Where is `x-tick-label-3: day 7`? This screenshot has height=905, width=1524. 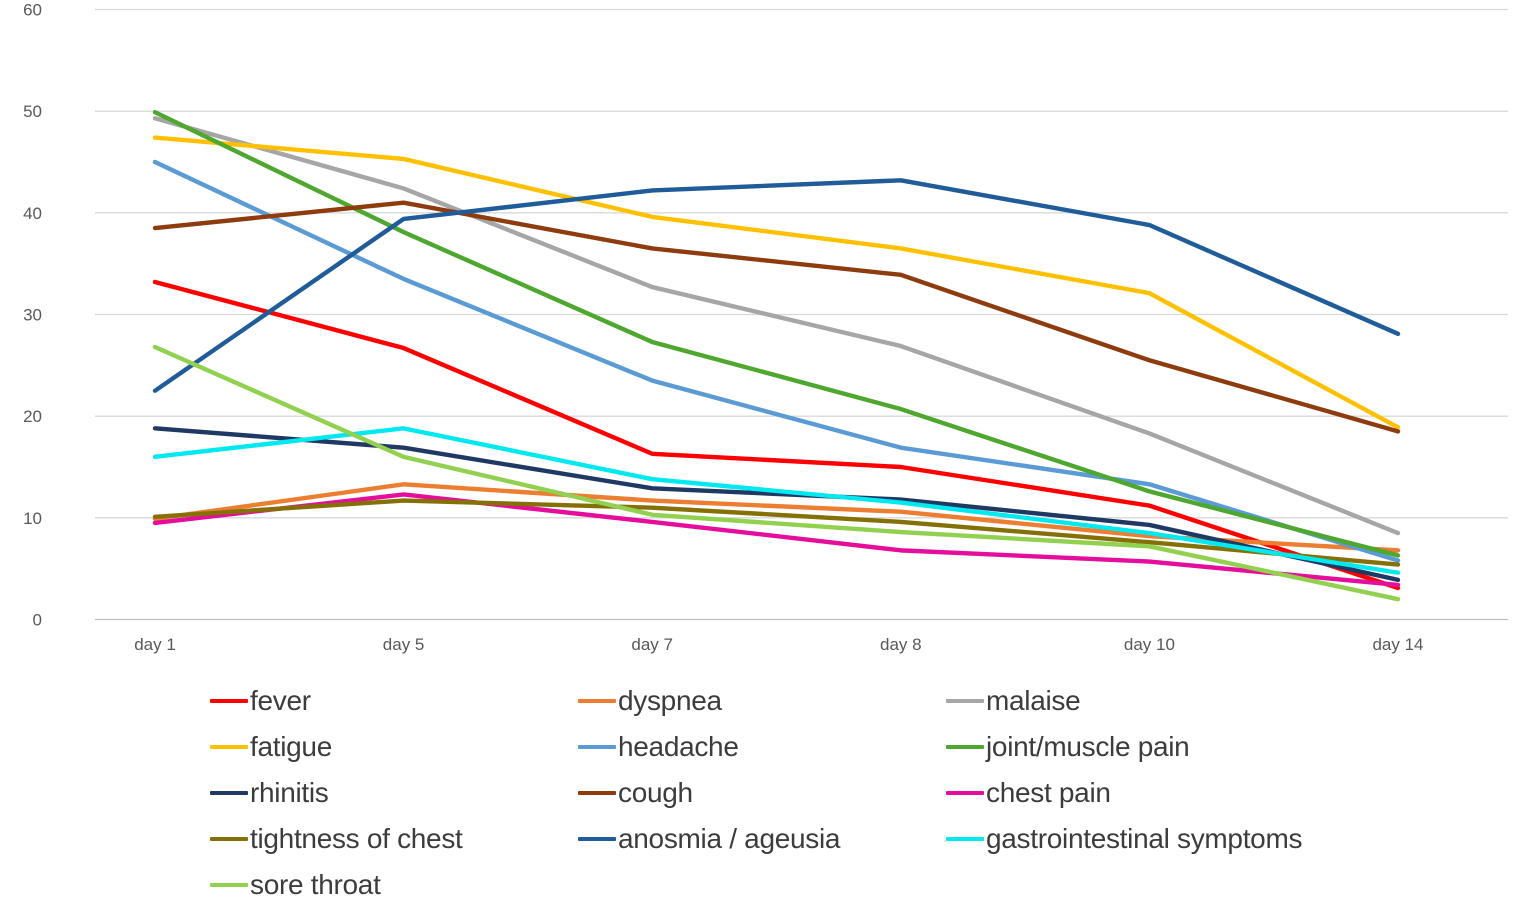
x-tick-label-3: day 7 is located at coordinates (652, 644).